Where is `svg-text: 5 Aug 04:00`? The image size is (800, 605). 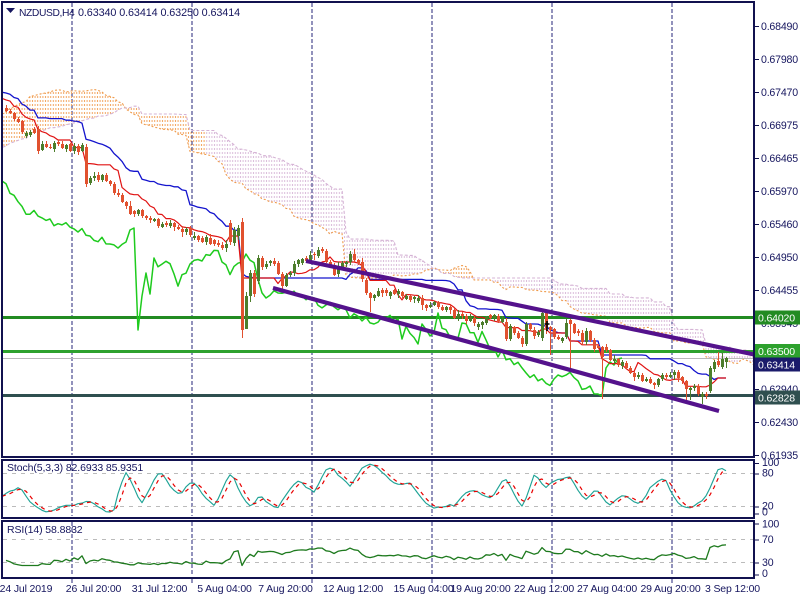 svg-text: 5 Aug 04:00 is located at coordinates (224, 589).